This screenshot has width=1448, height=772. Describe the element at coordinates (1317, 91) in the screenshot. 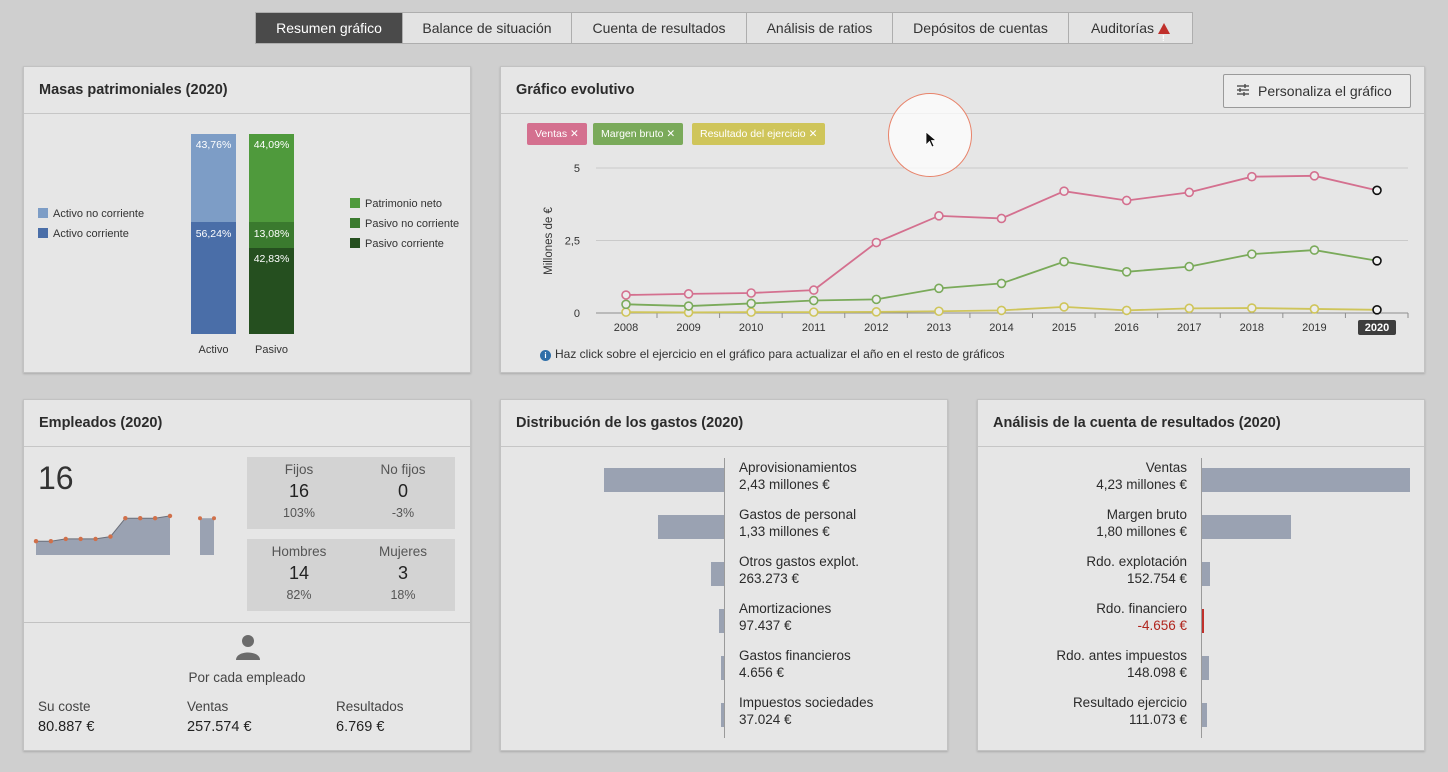

I see `personaliza-grafico-button: Personaliza el gráfico` at that location.